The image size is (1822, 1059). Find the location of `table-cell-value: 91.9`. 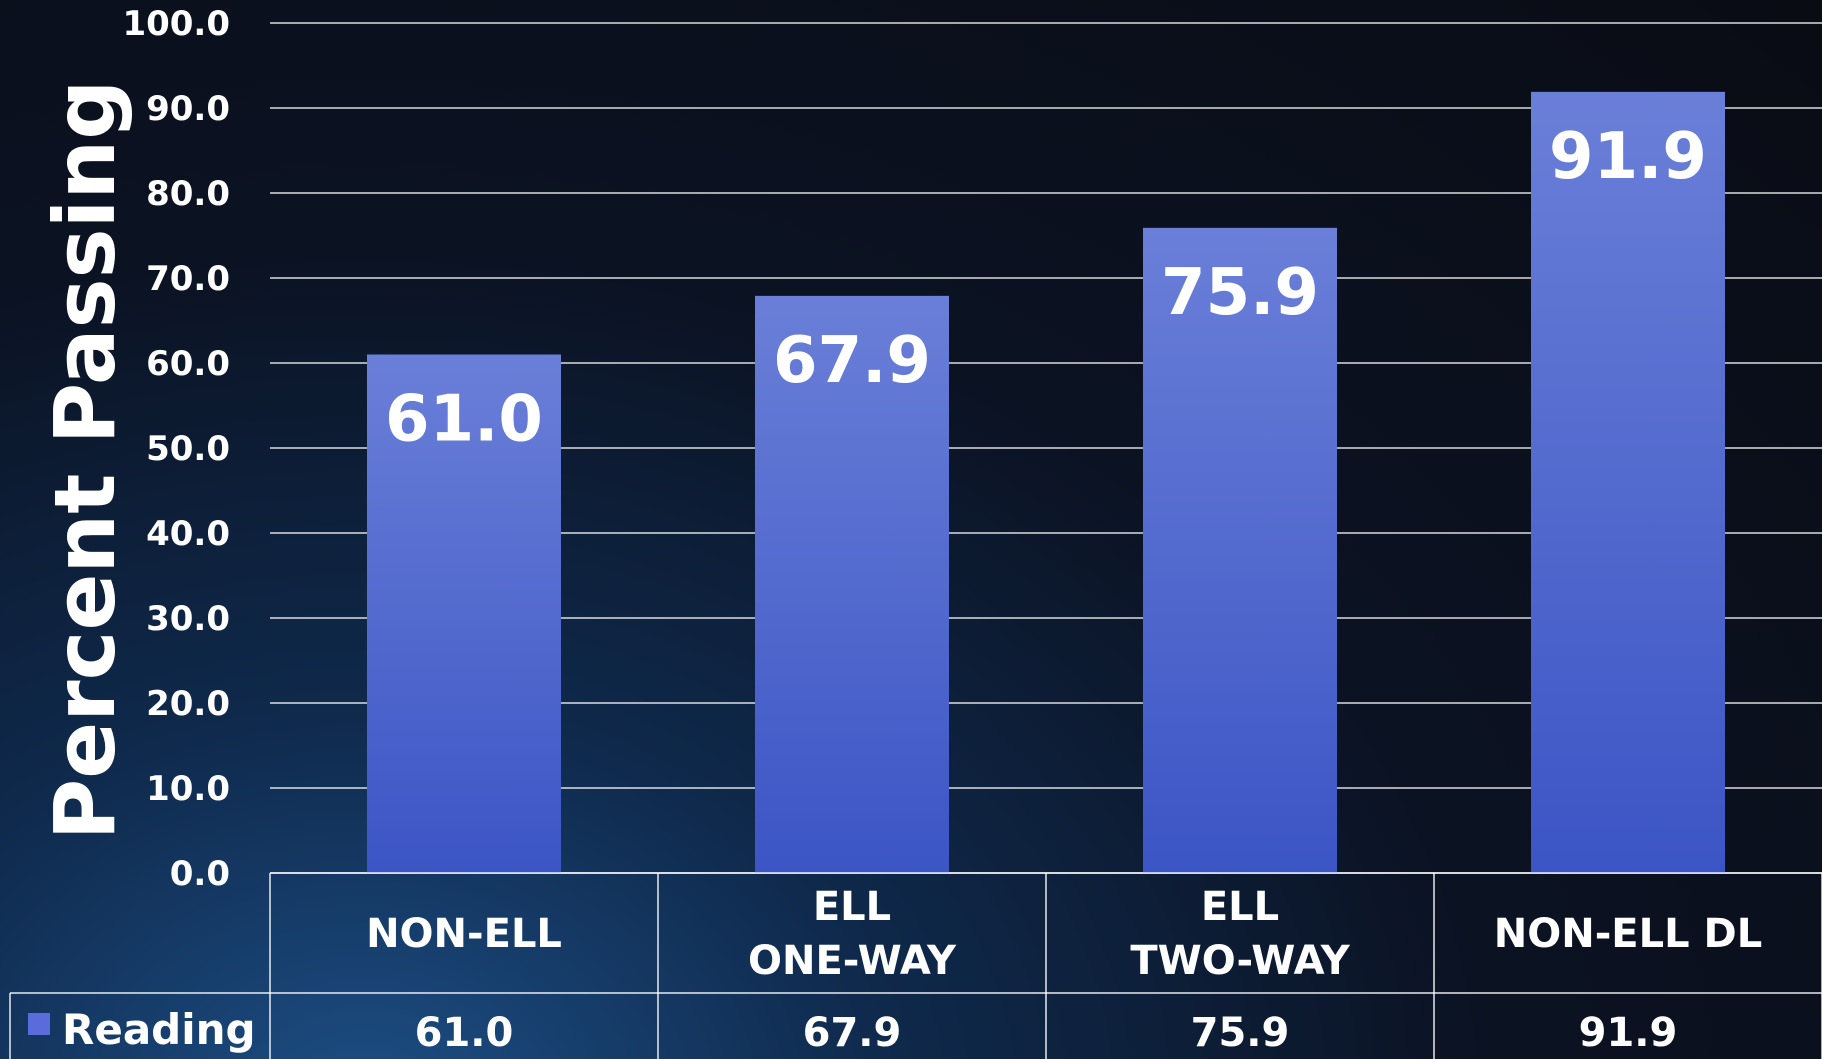

table-cell-value: 91.9 is located at coordinates (1628, 1033).